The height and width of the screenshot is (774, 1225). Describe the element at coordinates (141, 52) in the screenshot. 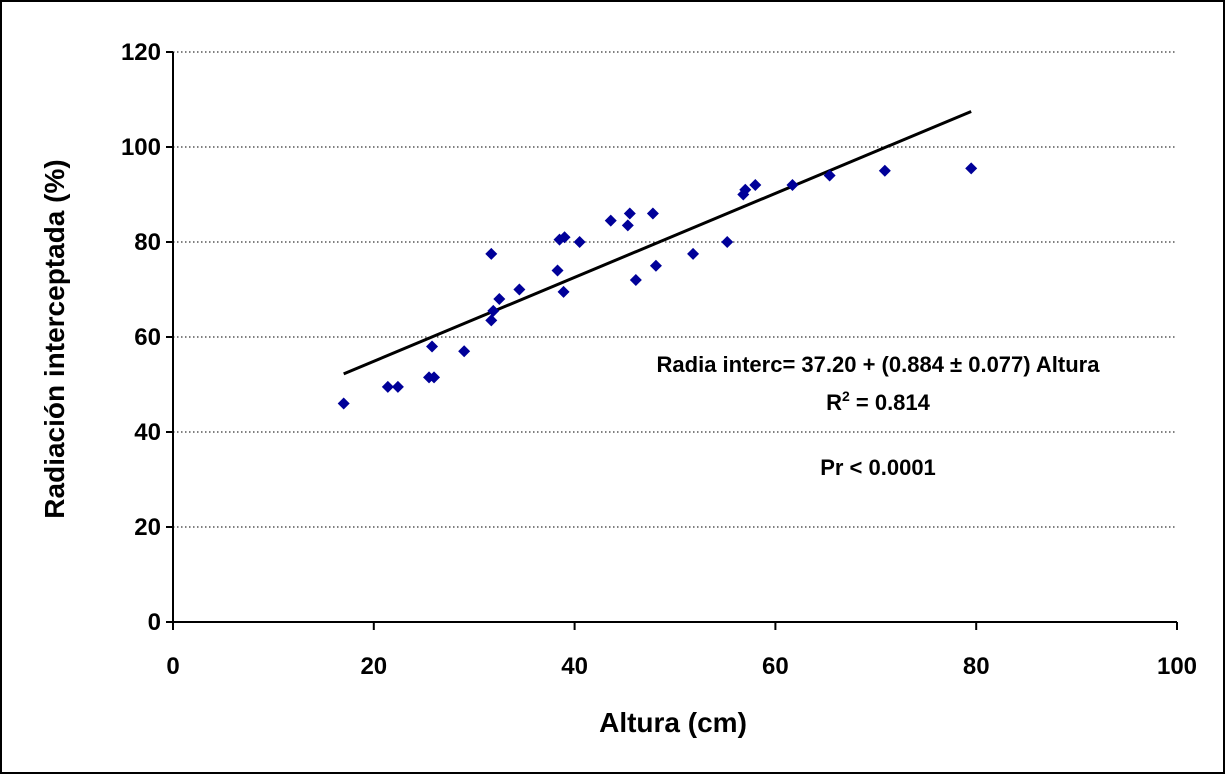

I see `y-tick-label-120: 120` at that location.